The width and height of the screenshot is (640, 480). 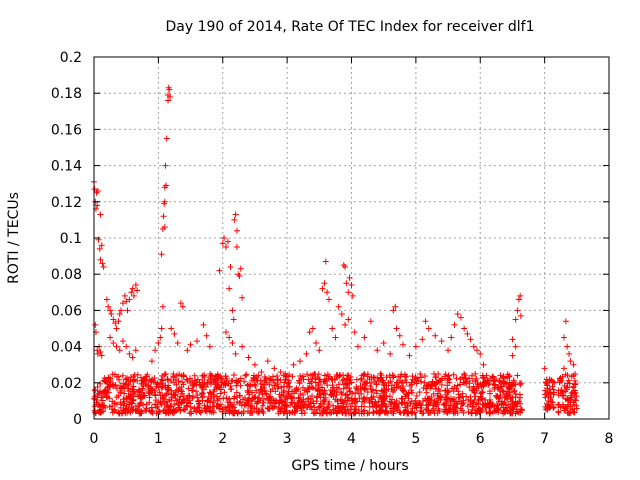 What do you see at coordinates (66, 311) in the screenshot?
I see `y-tick-label: 0.06` at bounding box center [66, 311].